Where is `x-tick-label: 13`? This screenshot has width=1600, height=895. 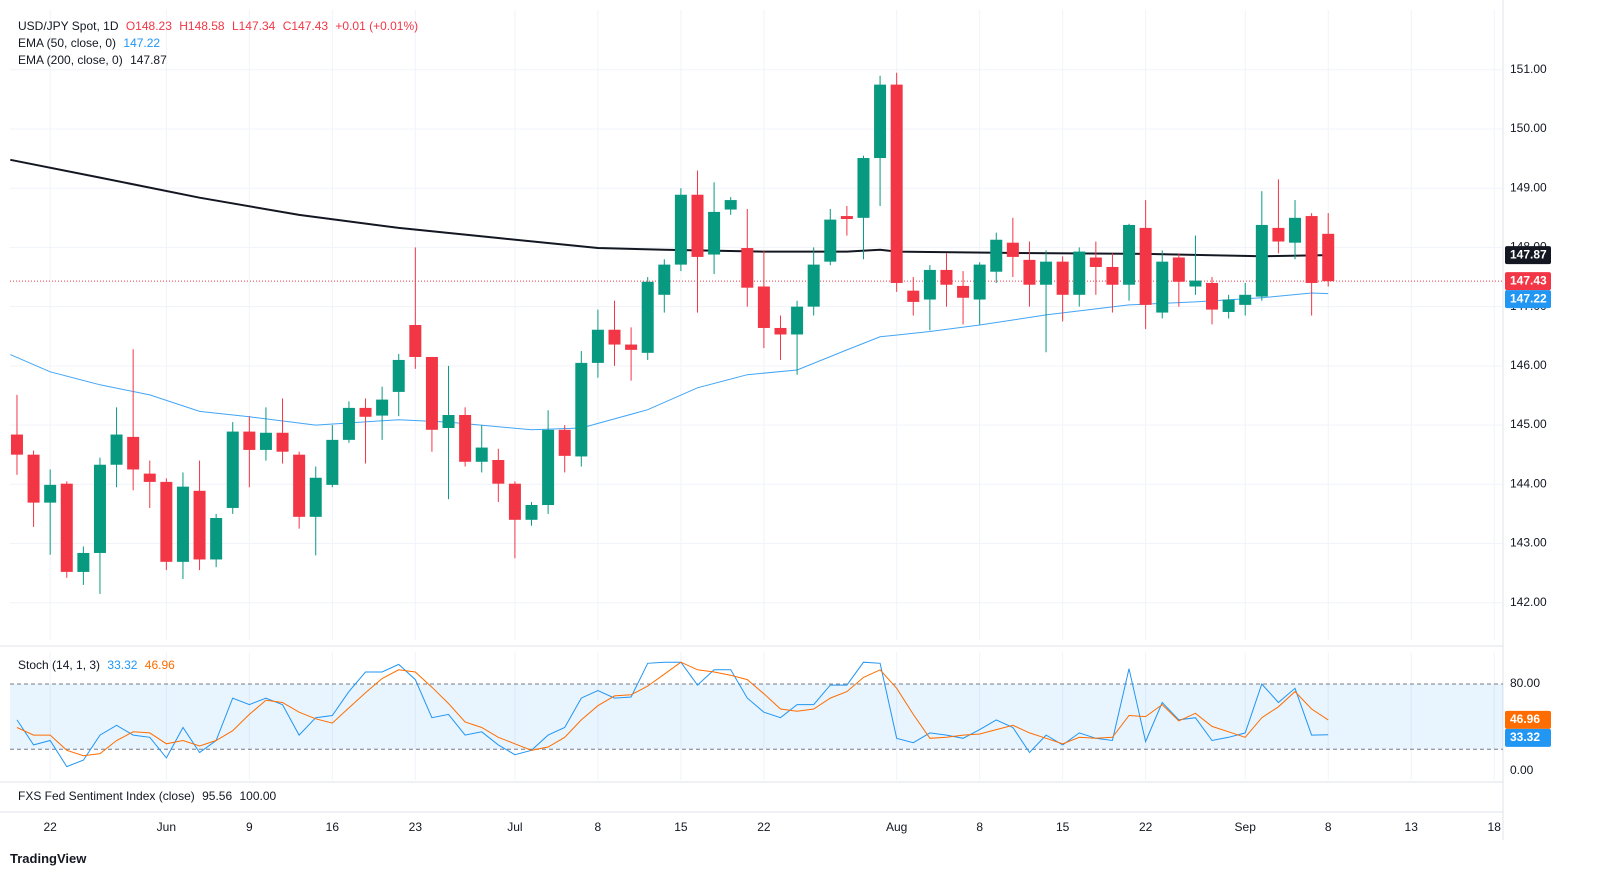 x-tick-label: 13 is located at coordinates (1412, 827).